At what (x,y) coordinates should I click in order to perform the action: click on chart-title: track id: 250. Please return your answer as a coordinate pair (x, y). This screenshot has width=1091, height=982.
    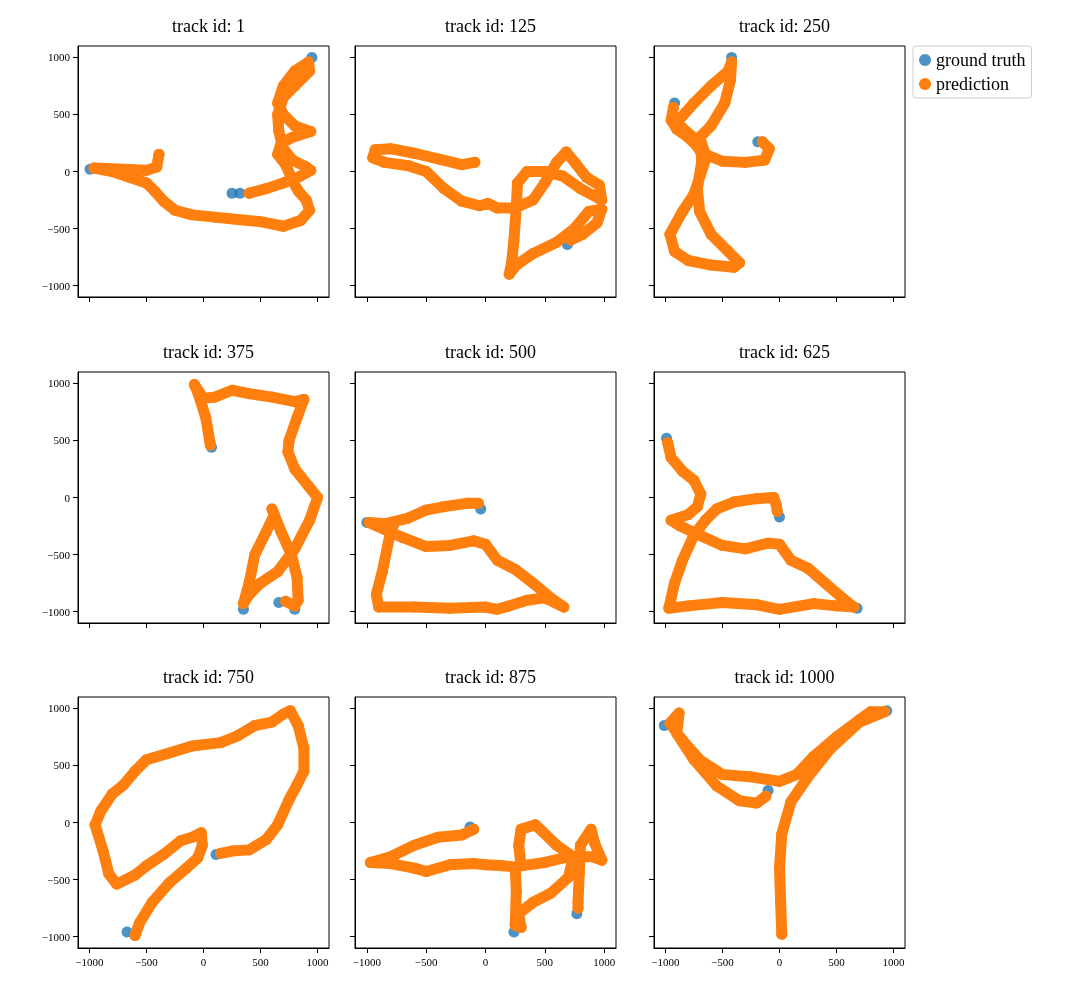
    Looking at the image, I should click on (784, 26).